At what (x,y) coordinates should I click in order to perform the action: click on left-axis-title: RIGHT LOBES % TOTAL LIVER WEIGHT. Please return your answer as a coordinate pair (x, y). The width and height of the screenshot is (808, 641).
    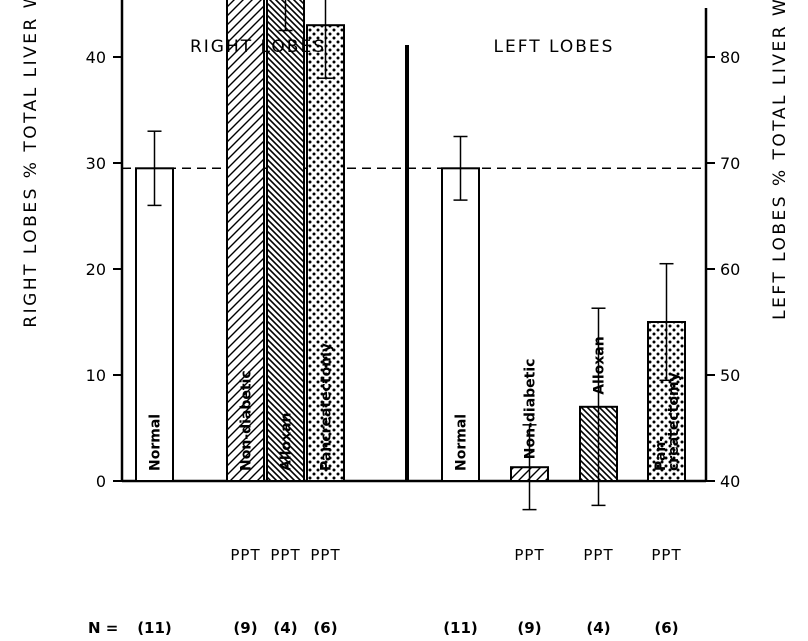
    Looking at the image, I should click on (31, 164).